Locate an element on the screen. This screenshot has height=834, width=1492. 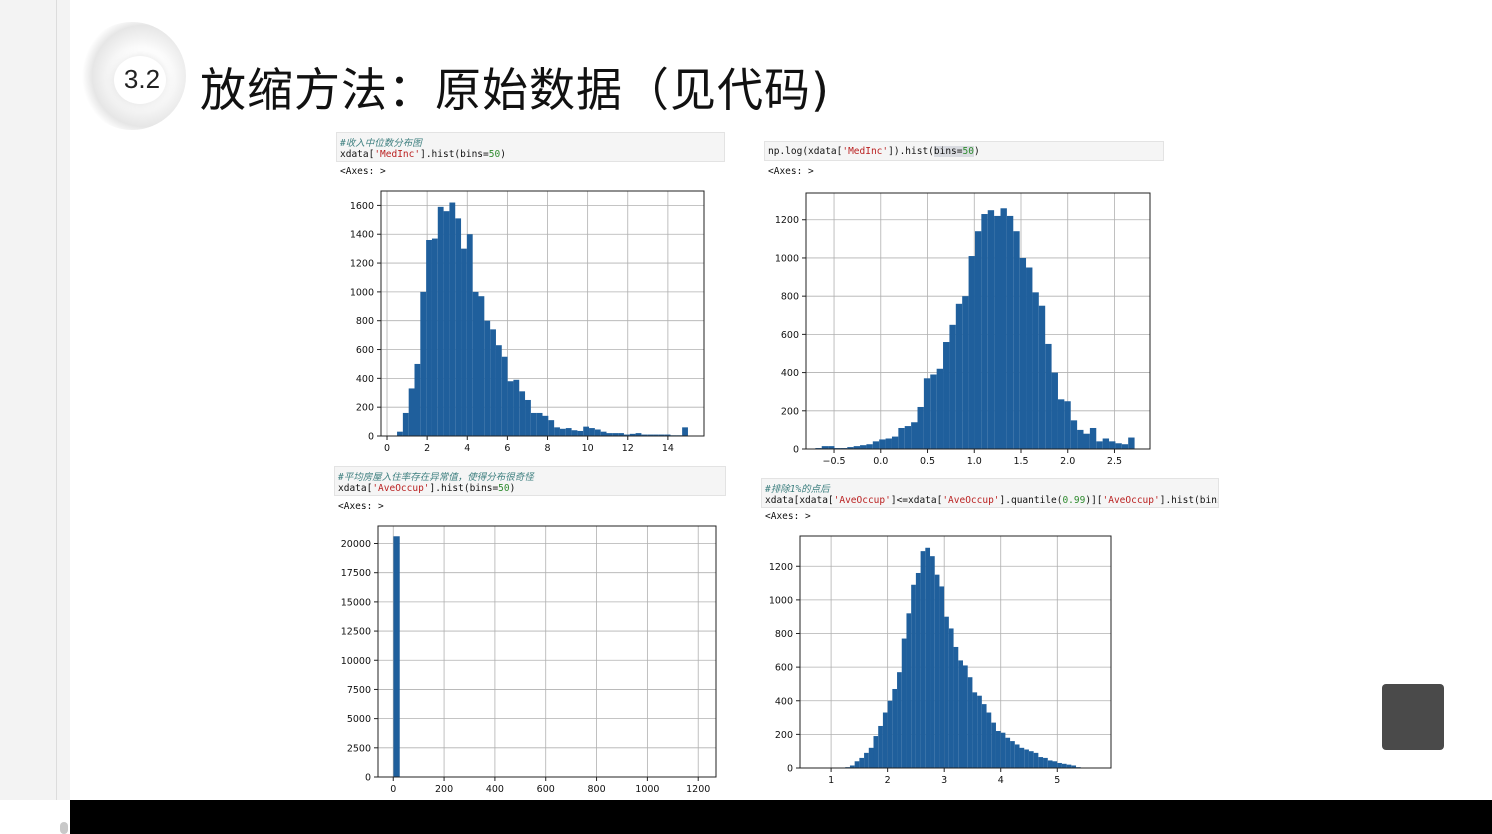
code-comment: #收入中位数分布图 is located at coordinates (381, 143).